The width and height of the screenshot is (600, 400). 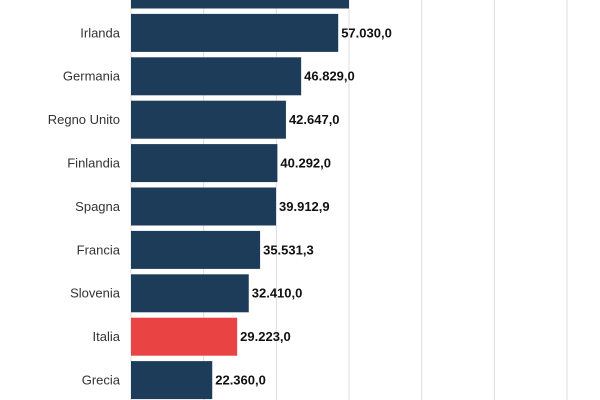 What do you see at coordinates (98, 206) in the screenshot?
I see `category-label: Spagna` at bounding box center [98, 206].